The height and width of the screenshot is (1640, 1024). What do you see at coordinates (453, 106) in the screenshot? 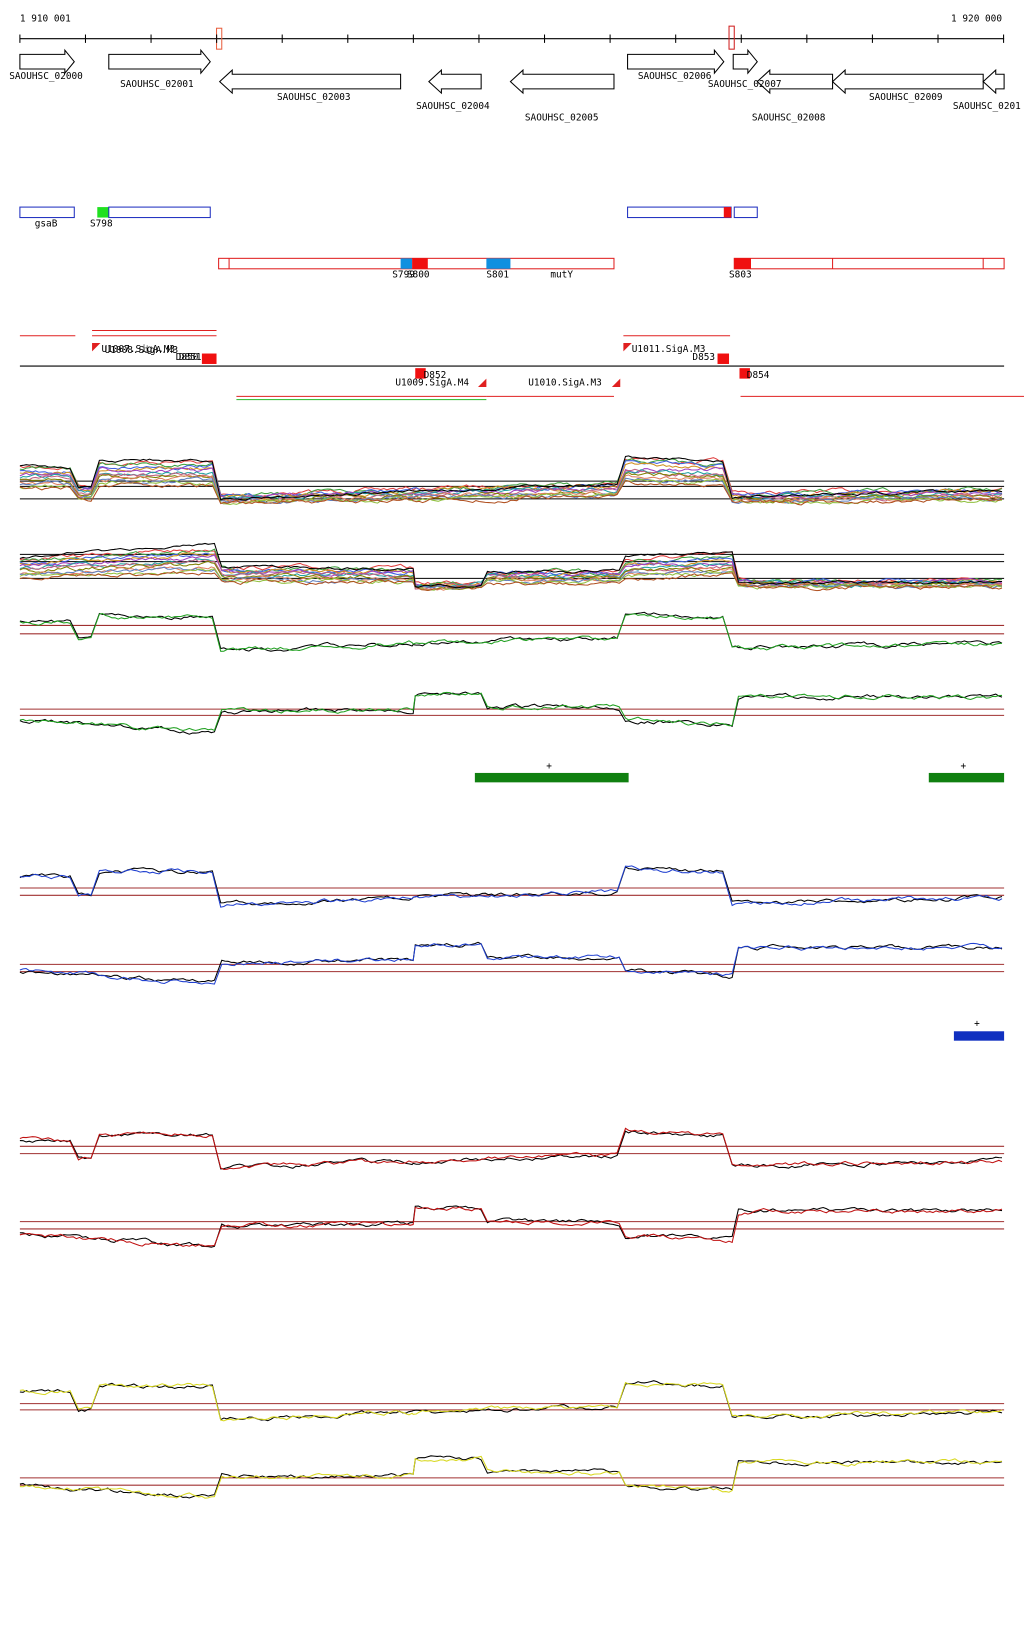
I see `gene-label: SAOUHSC_02004` at bounding box center [453, 106].